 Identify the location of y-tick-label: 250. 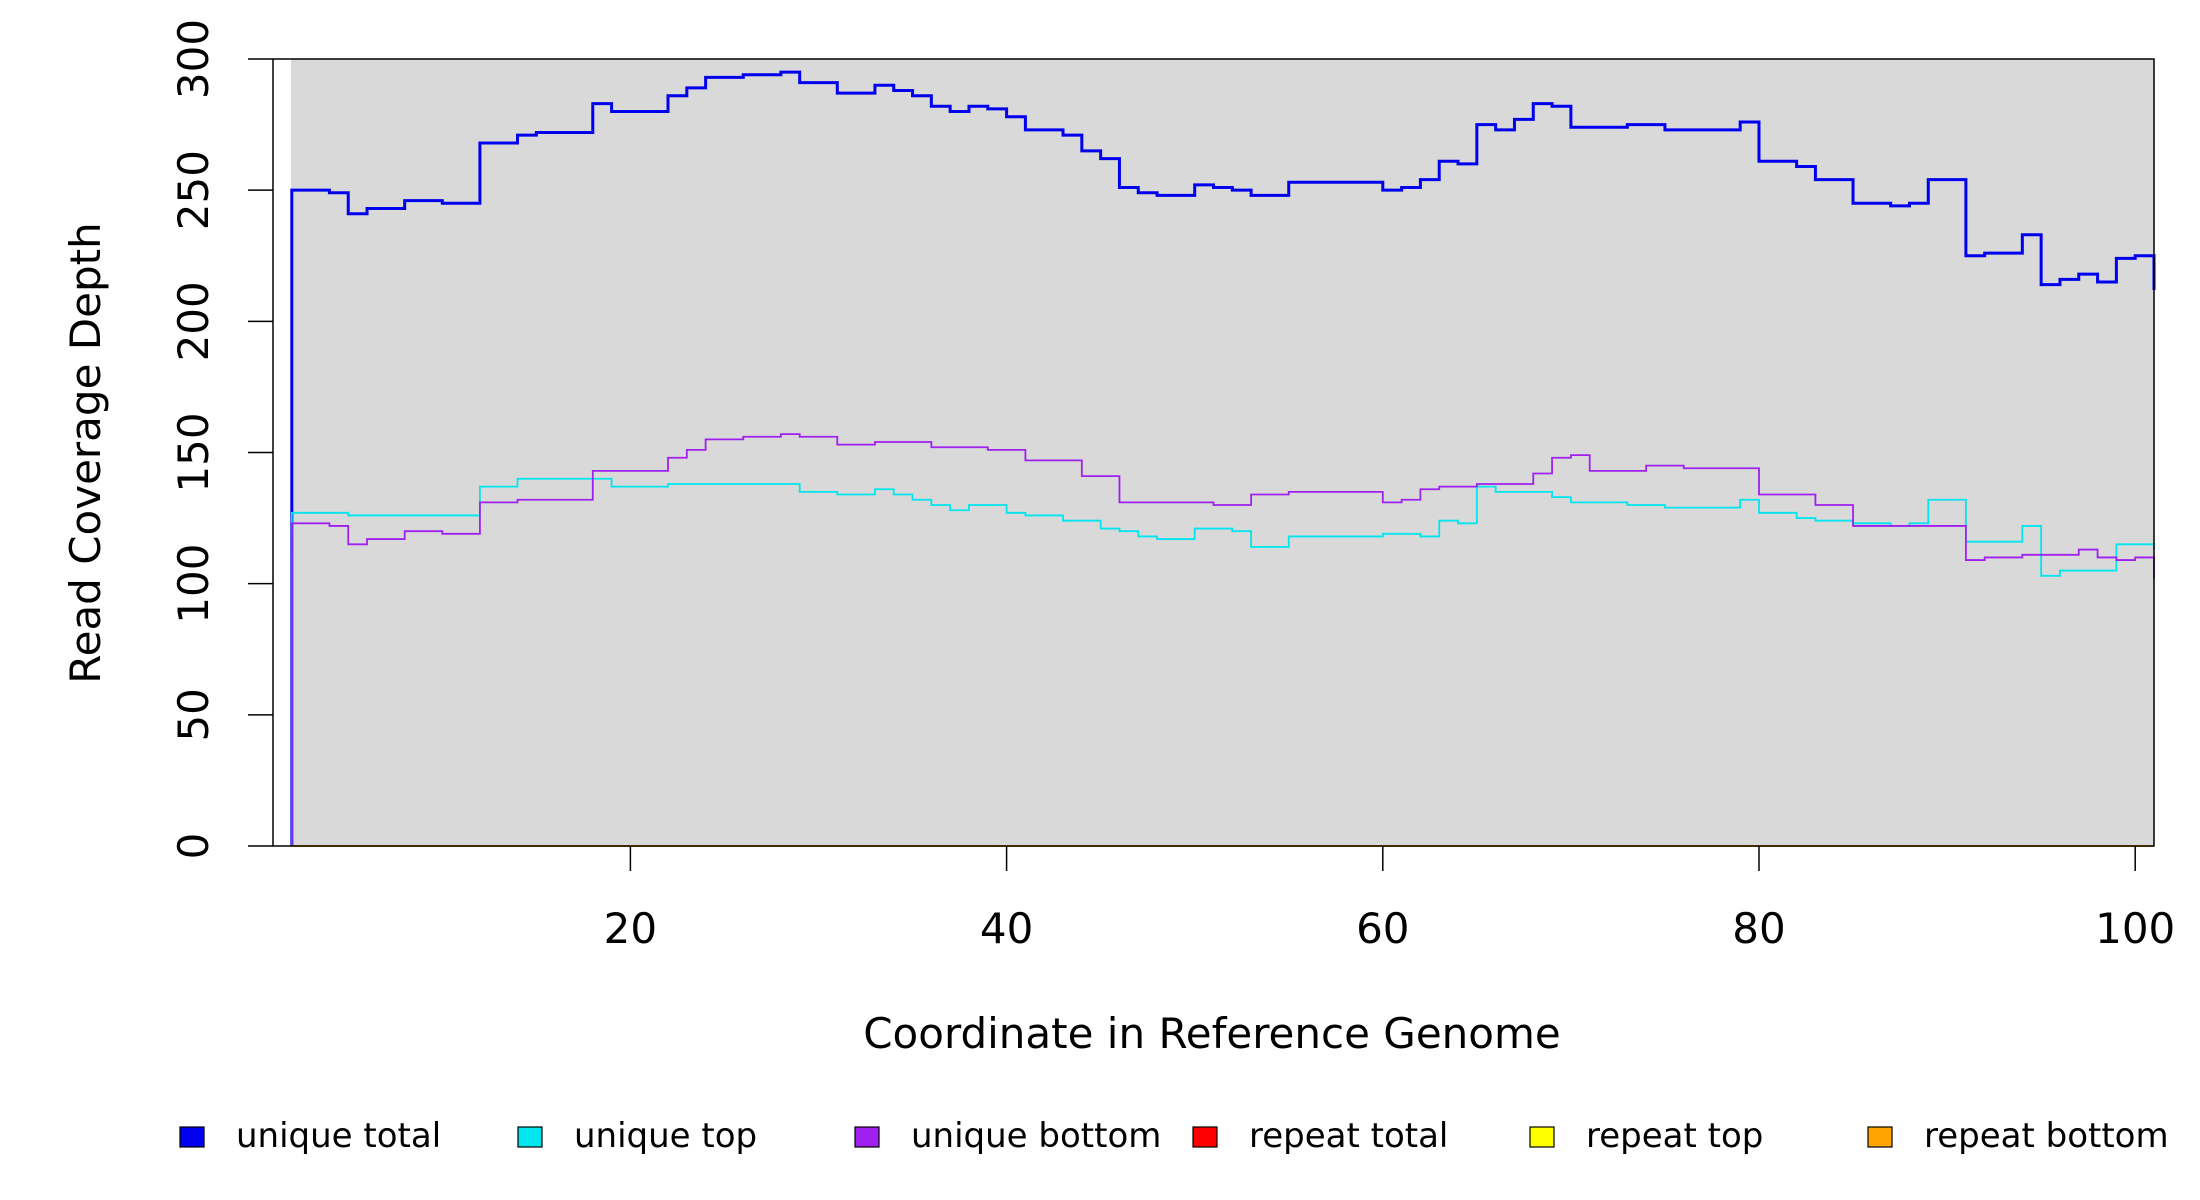
(193, 190).